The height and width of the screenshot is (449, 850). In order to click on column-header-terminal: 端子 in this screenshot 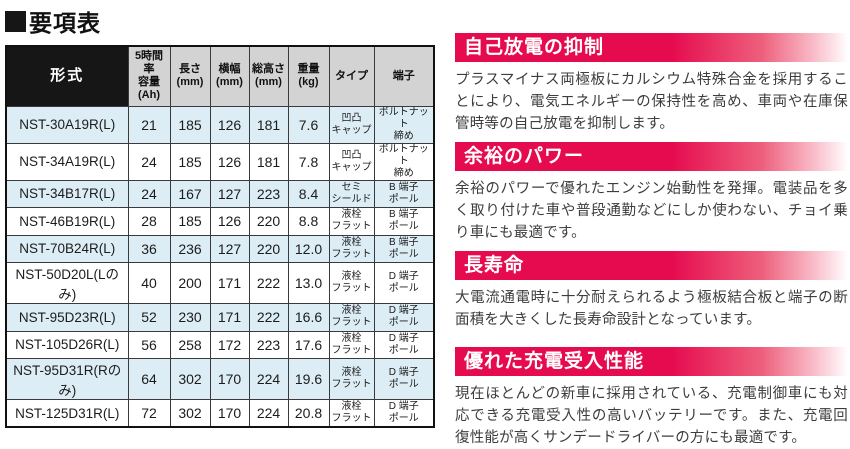, I will do `click(404, 76)`.